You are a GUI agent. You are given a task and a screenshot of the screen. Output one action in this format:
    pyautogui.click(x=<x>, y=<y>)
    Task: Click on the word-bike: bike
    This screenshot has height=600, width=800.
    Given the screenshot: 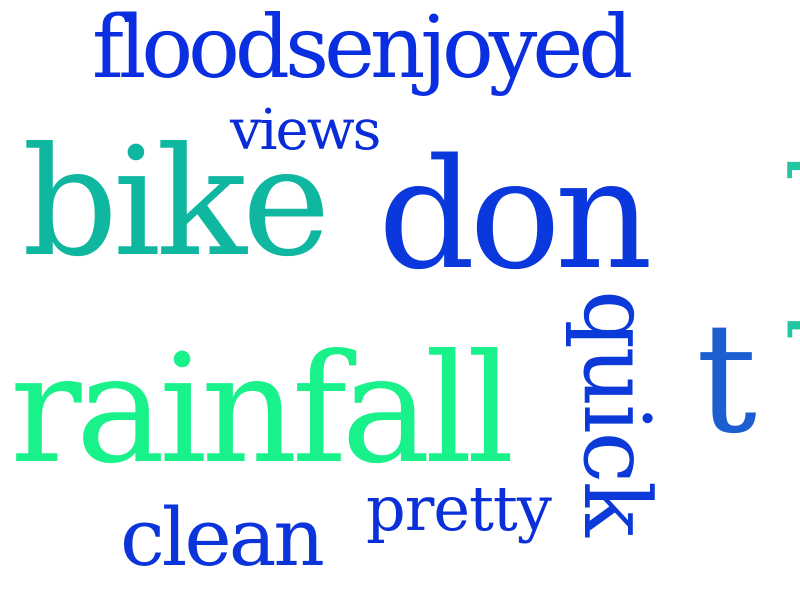 What is the action you would take?
    pyautogui.click(x=176, y=203)
    